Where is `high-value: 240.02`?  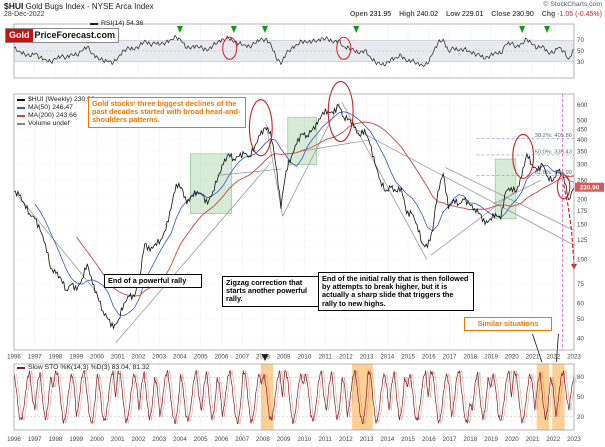
high-value: 240.02 is located at coordinates (427, 14).